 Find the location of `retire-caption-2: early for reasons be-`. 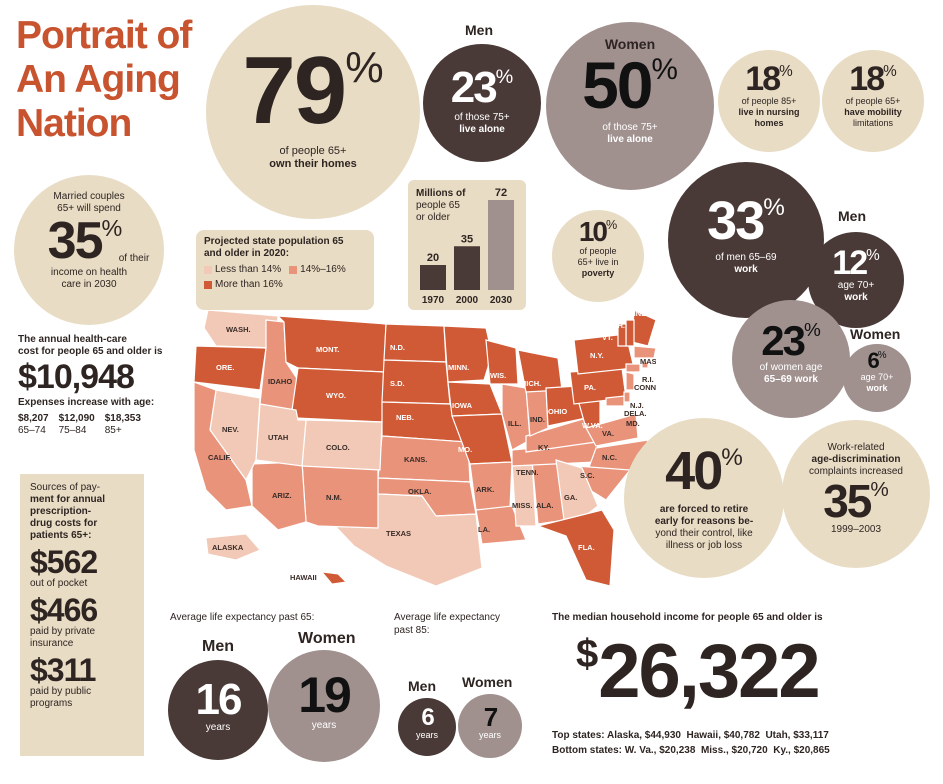

retire-caption-2: early for reasons be- is located at coordinates (704, 521).